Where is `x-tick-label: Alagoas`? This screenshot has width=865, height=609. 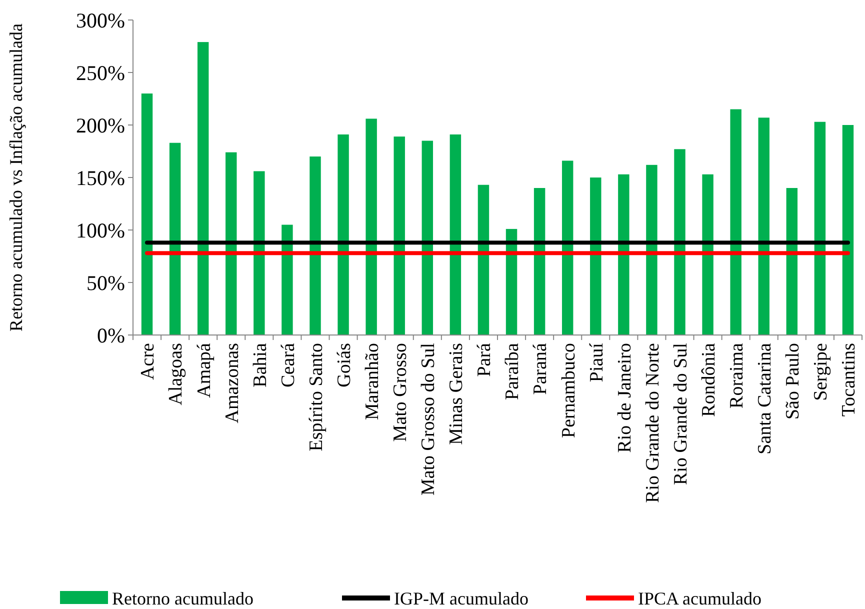
x-tick-label: Alagoas is located at coordinates (176, 374).